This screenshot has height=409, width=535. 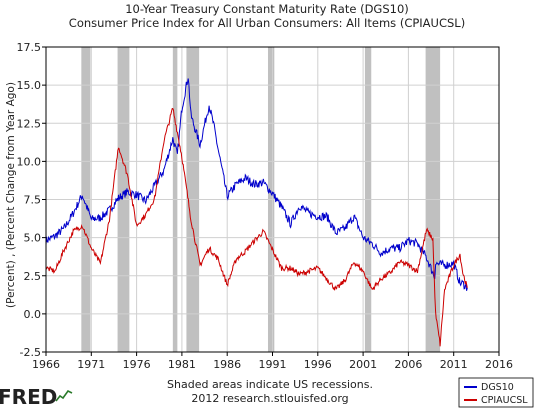 What do you see at coordinates (33, 314) in the screenshot?
I see `y-tick-label: 0.0` at bounding box center [33, 314].